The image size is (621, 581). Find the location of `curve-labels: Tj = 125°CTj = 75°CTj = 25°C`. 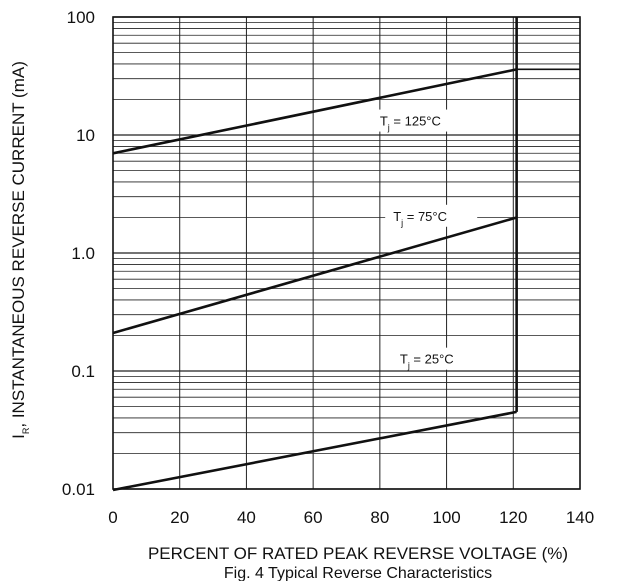

curve-labels: Tj = 125°CTj = 75°CTj = 25°C is located at coordinates (427, 240).